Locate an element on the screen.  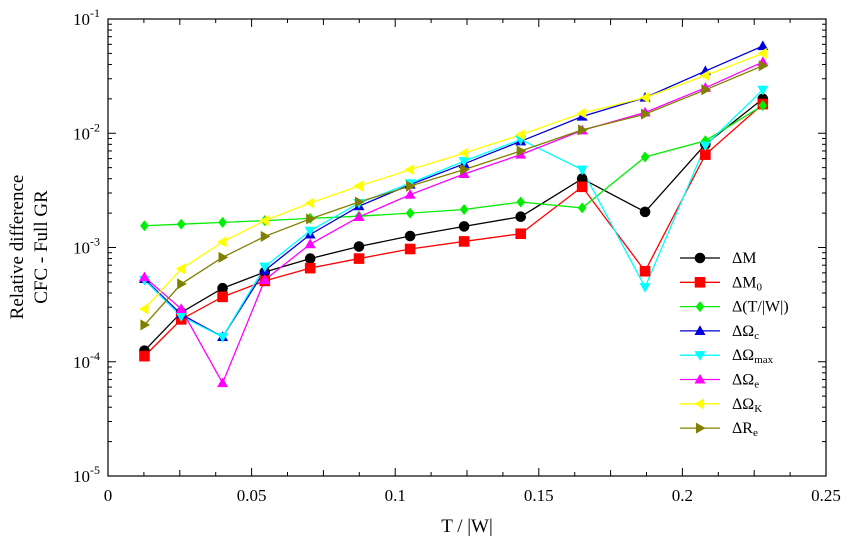
legend-label: ΔM is located at coordinates (744, 258).